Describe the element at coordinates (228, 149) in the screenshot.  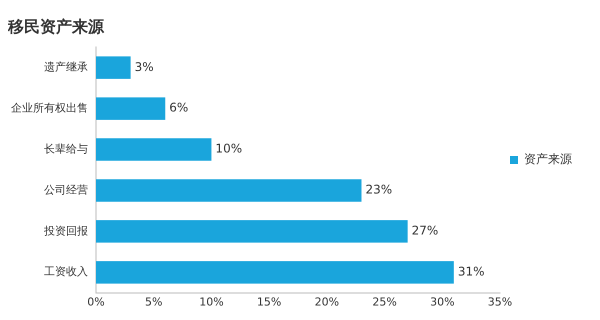
I see `data-label: 10%` at that location.